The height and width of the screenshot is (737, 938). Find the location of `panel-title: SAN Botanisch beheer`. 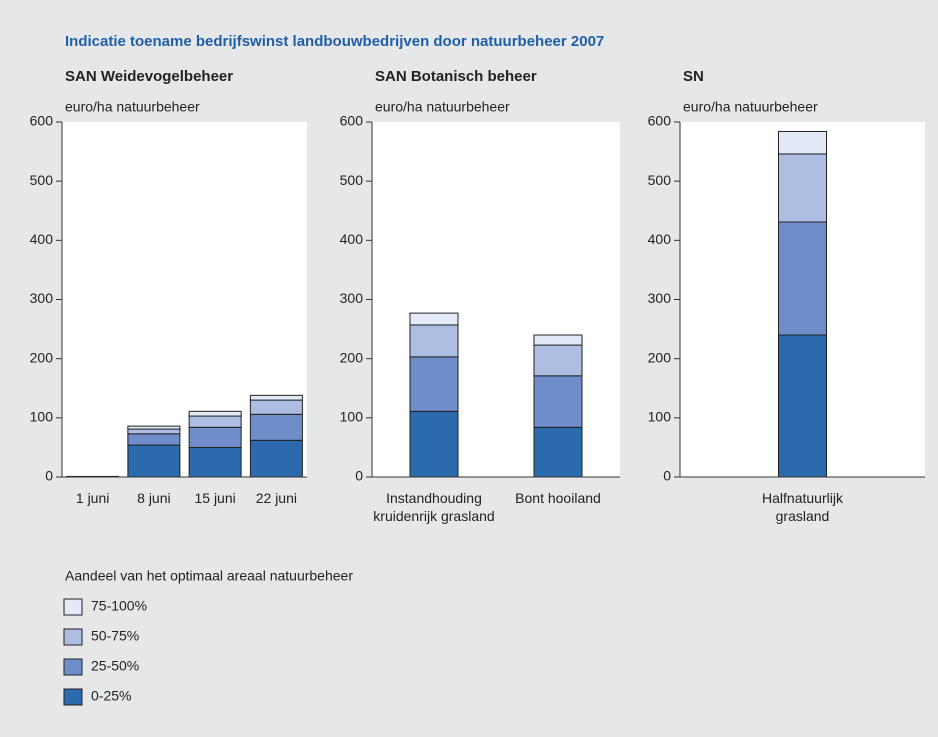

panel-title: SAN Botanisch beheer is located at coordinates (456, 76).